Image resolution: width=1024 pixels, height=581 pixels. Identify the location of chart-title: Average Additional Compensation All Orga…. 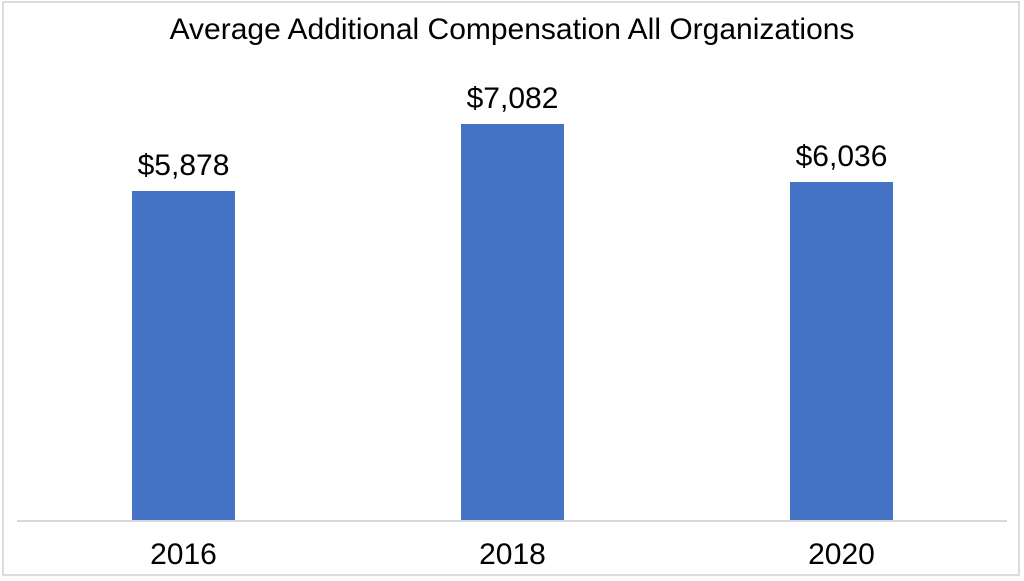
(512, 29).